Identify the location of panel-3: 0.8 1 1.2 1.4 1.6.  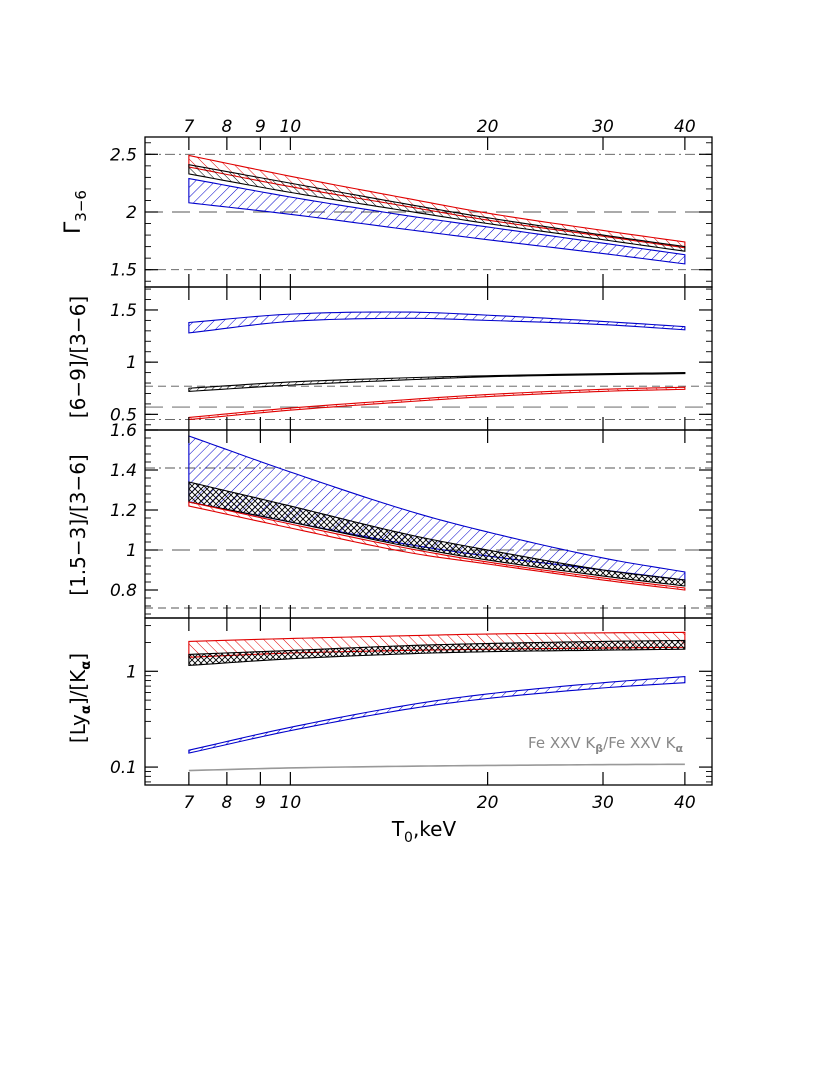
(411, 520).